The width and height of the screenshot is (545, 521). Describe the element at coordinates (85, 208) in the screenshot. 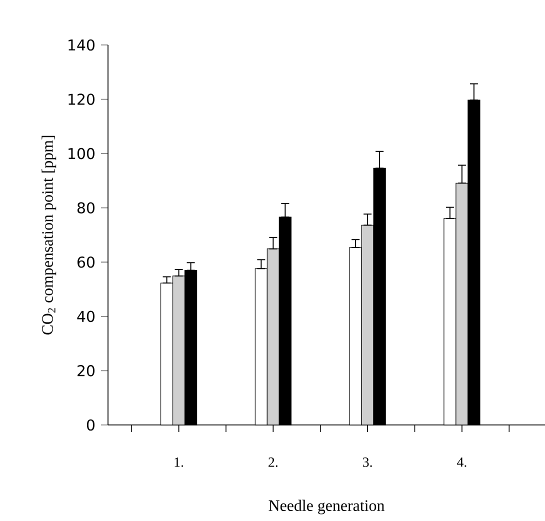

I see `y-tick-label: 80` at that location.